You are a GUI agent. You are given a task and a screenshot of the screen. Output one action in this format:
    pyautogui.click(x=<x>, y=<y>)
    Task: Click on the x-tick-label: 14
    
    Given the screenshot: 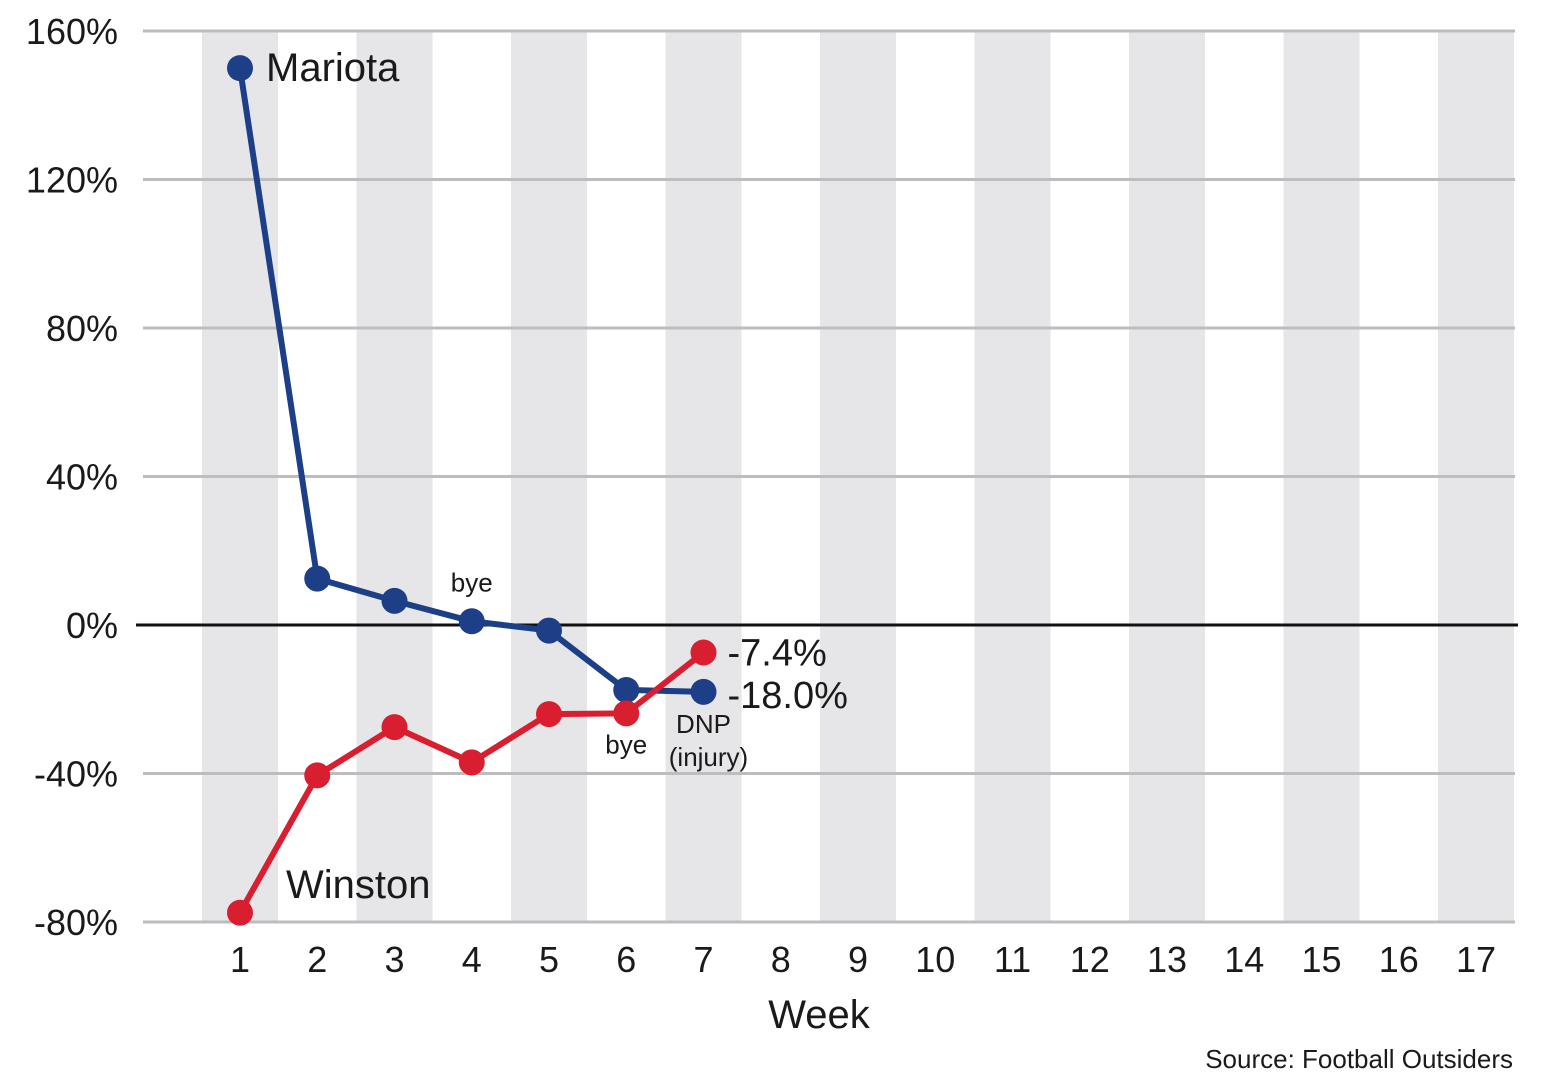 What is the action you would take?
    pyautogui.click(x=1244, y=959)
    